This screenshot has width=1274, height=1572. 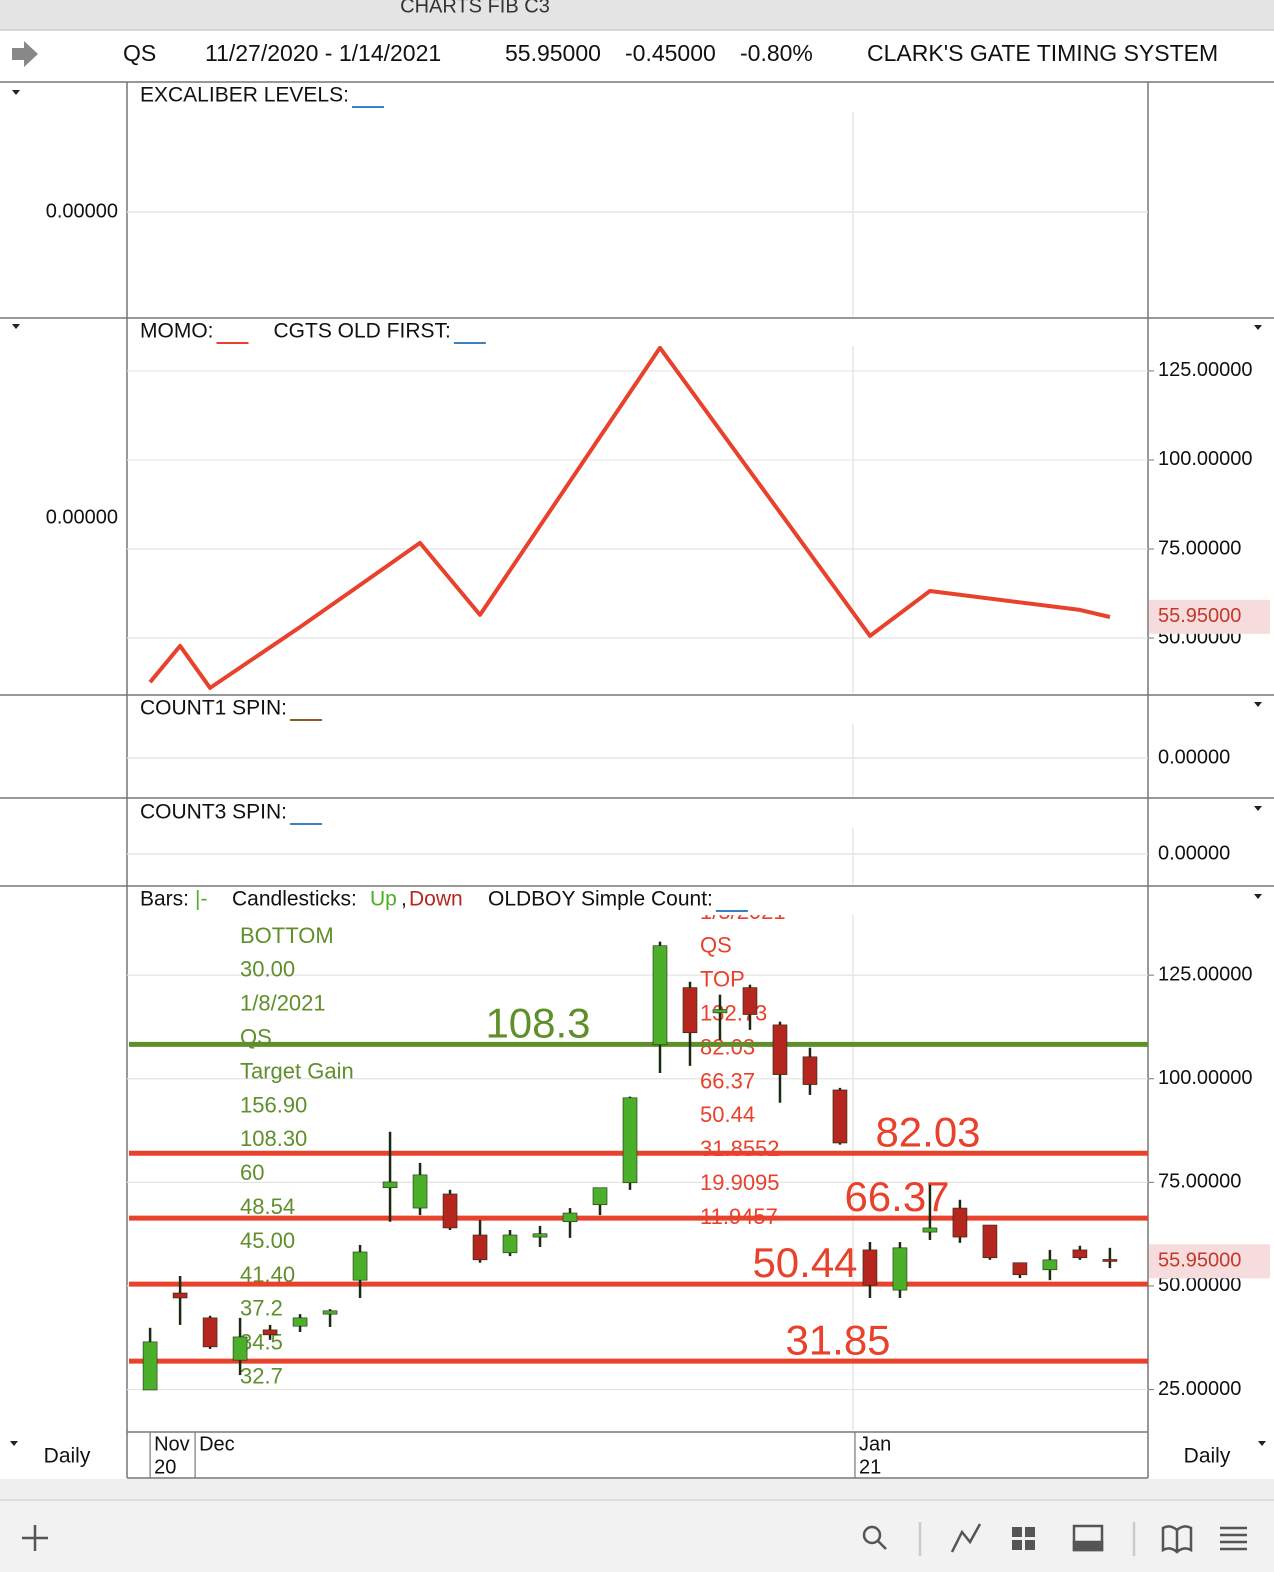 I want to click on annotation: 66.37, so click(x=727, y=1080).